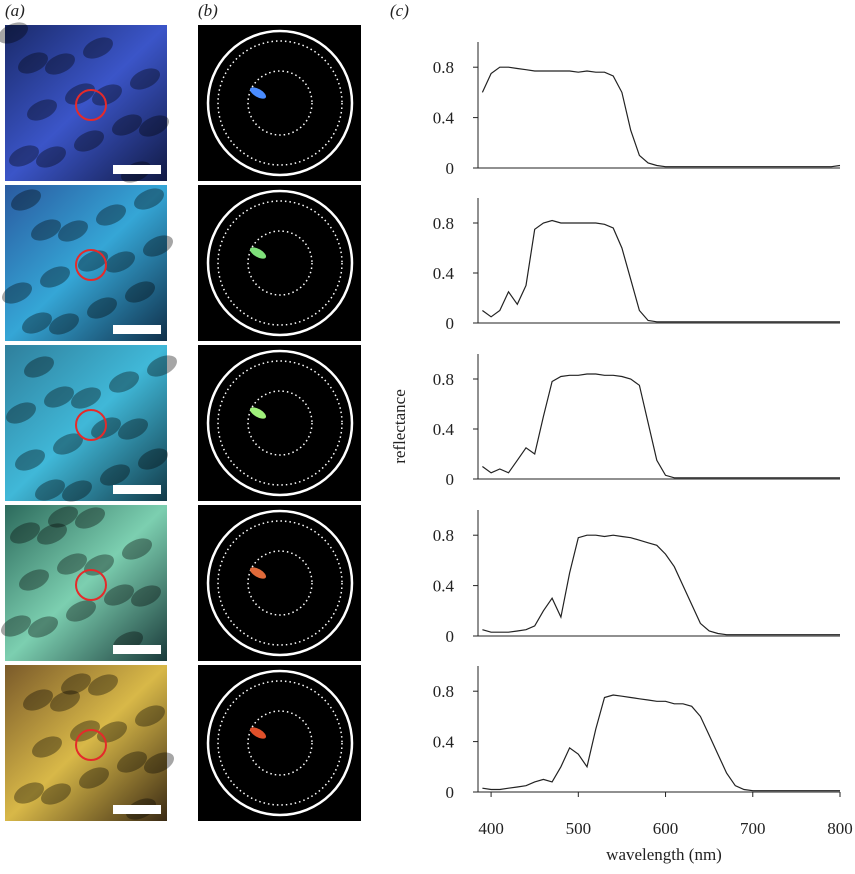  What do you see at coordinates (491, 828) in the screenshot?
I see `x-tick-label: 400` at bounding box center [491, 828].